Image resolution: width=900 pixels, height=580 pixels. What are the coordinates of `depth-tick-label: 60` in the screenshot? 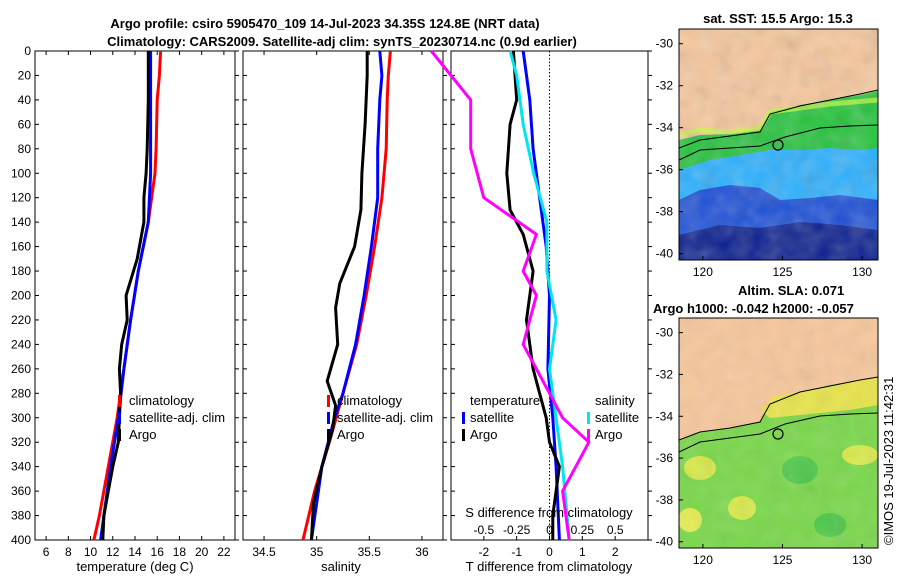 It's located at (25, 124).